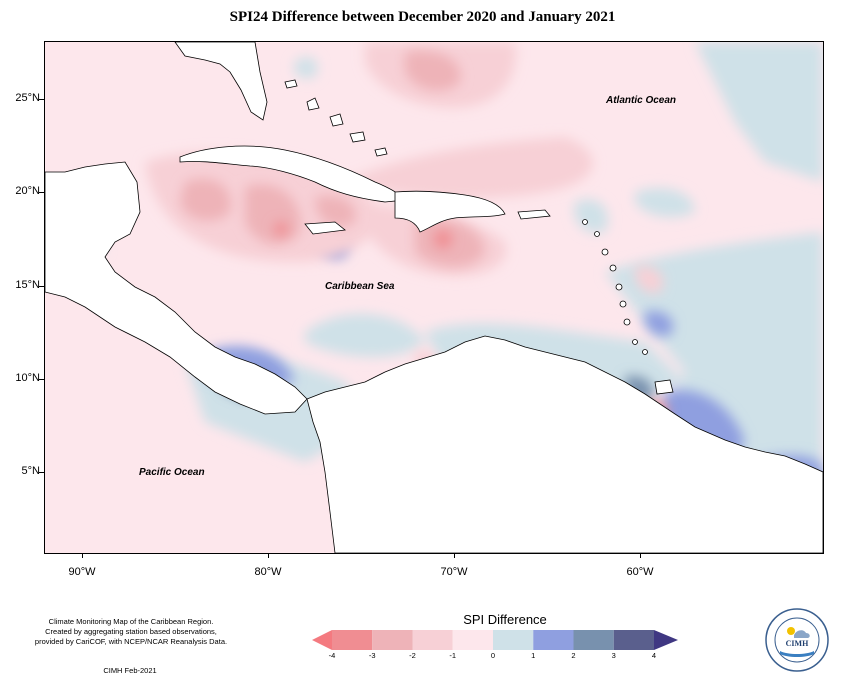 This screenshot has height=684, width=845. I want to click on legend-tick-label: 3, so click(613, 655).